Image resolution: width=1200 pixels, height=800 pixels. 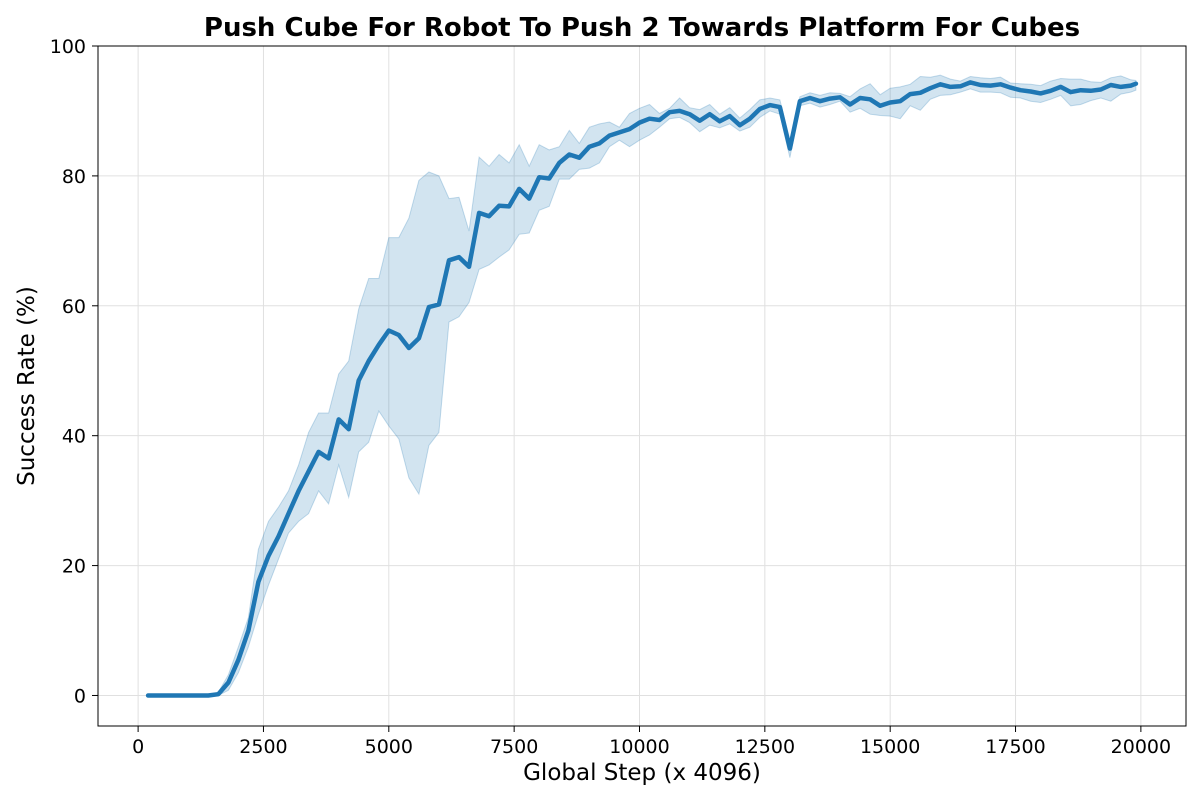 What do you see at coordinates (74, 567) in the screenshot?
I see `y-tick-label: 20` at bounding box center [74, 567].